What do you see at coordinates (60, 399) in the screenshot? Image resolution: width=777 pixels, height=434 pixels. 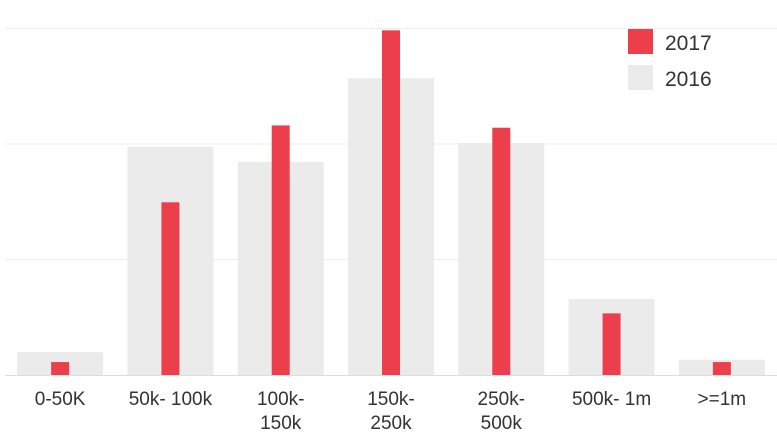 I see `x-tick-label: 0-50K` at bounding box center [60, 399].